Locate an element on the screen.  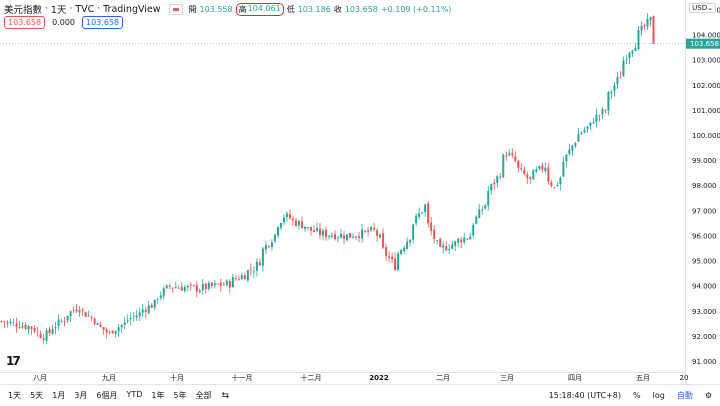
range-button: 5年 is located at coordinates (180, 395).